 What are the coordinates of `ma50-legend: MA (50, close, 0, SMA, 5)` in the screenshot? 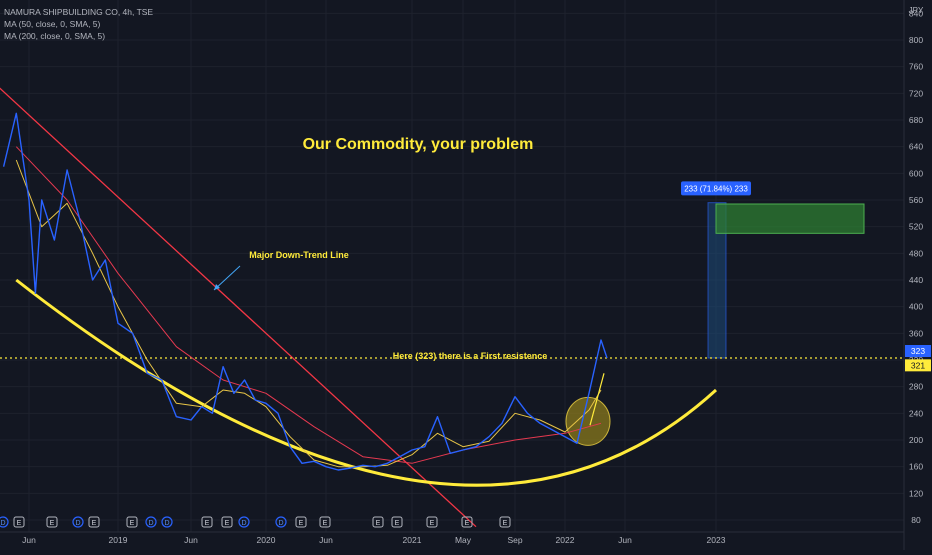 It's located at (78, 24).